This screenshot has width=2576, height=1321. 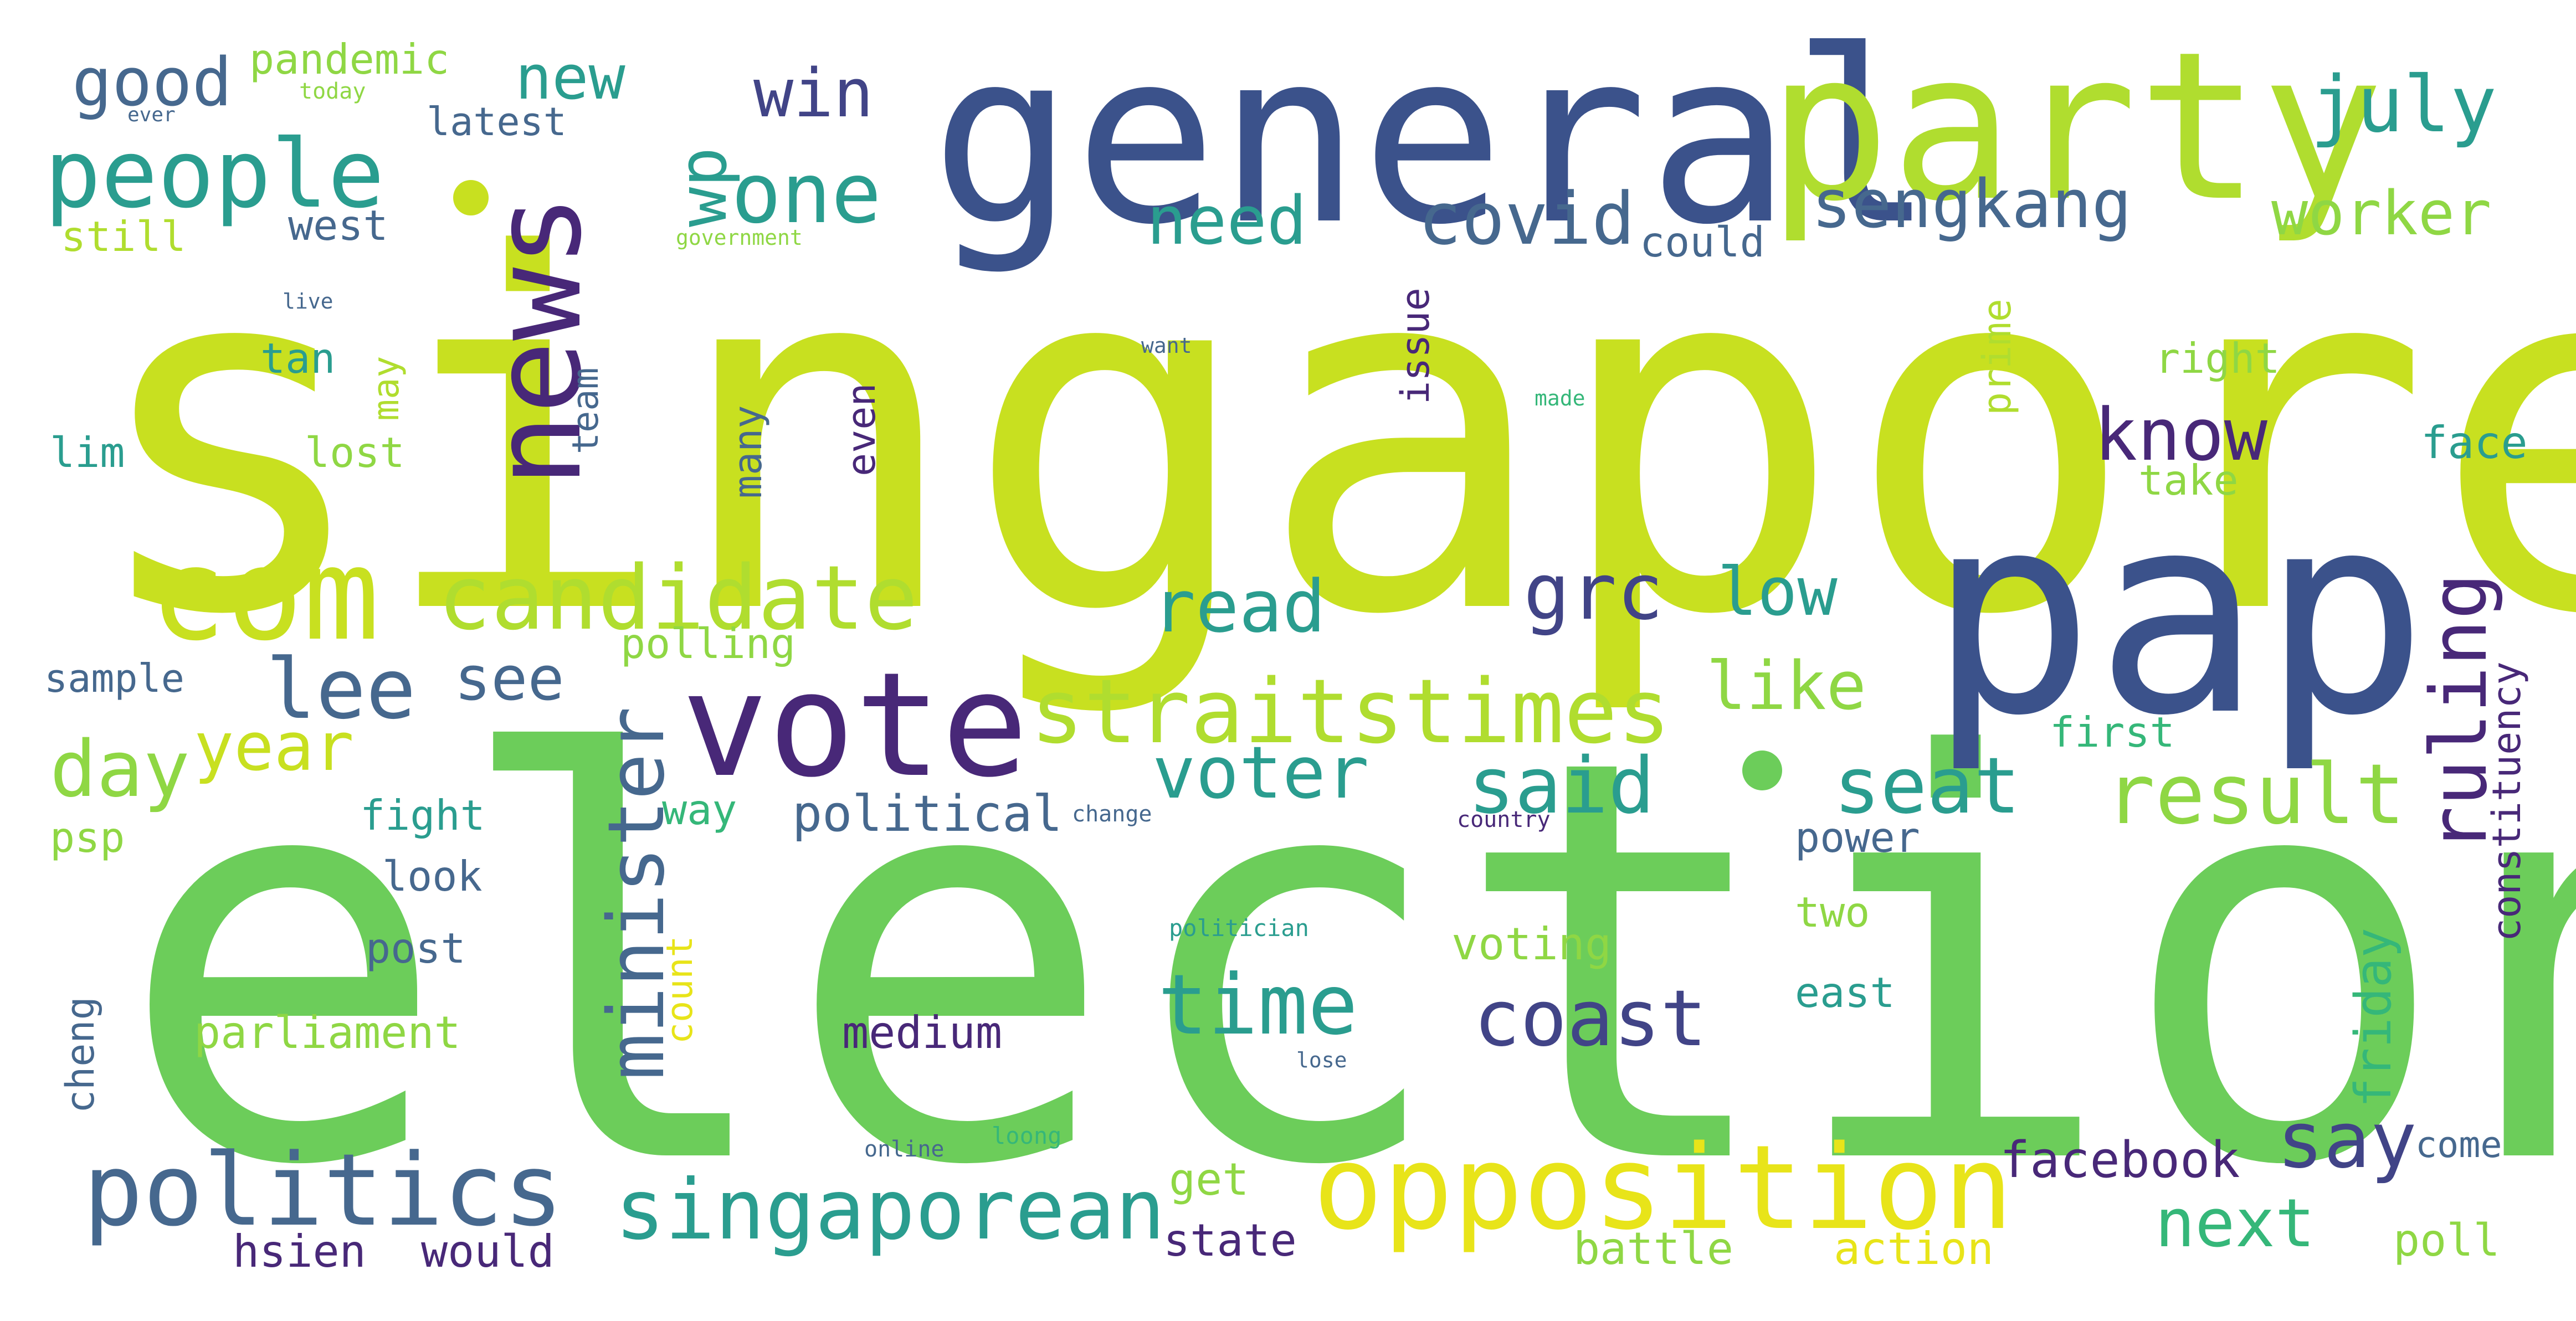 I want to click on word-lost: lost, so click(x=355, y=452).